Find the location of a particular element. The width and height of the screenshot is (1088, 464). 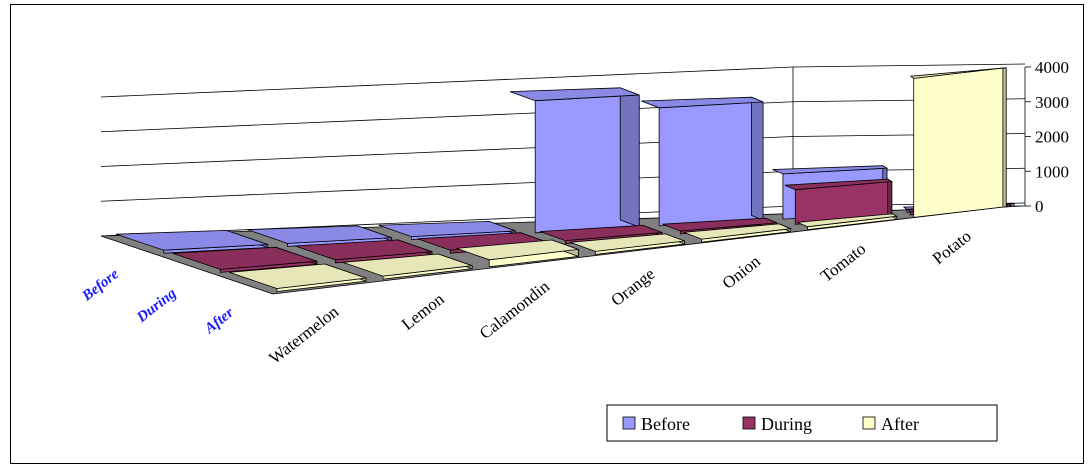

series-depth-label: Before is located at coordinates (101, 285).